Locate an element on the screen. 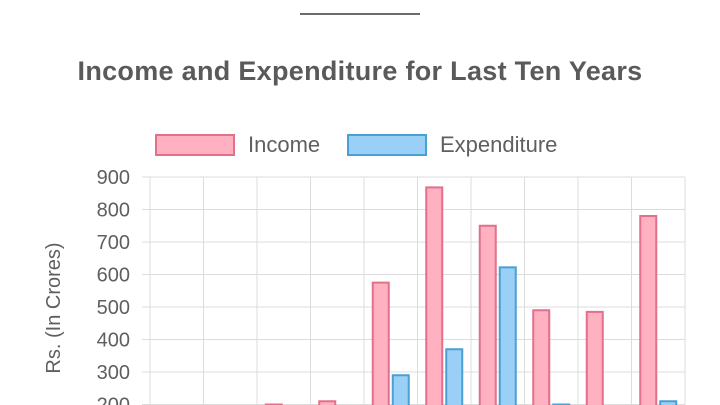  y-tick-label: 900 is located at coordinates (113, 178).